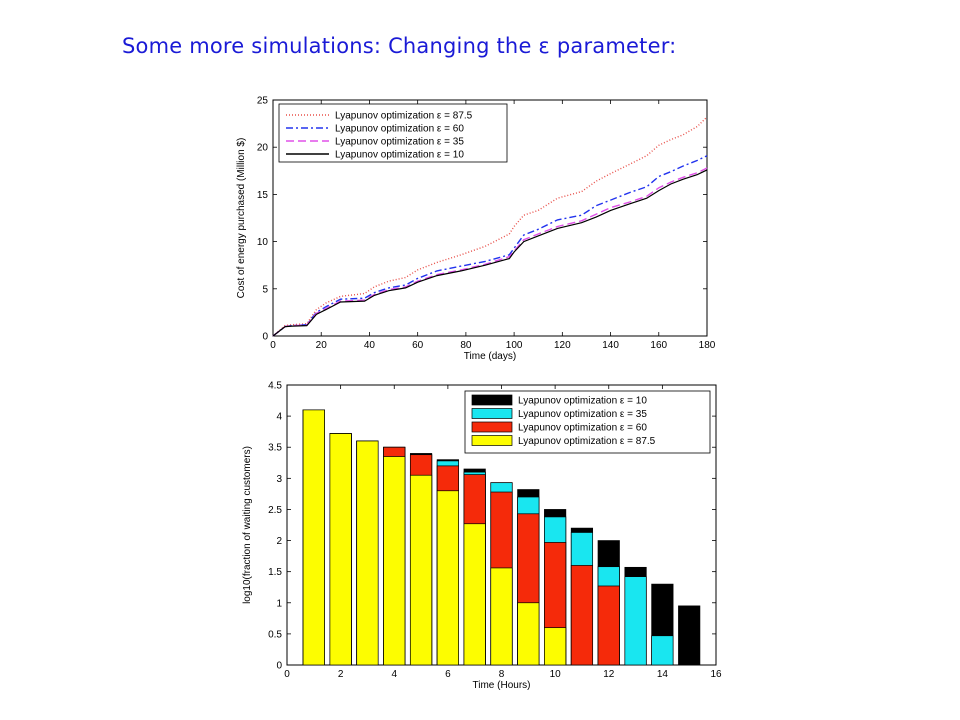 This screenshot has height=720, width=960. I want to click on x-tick-label: 6, so click(448, 674).